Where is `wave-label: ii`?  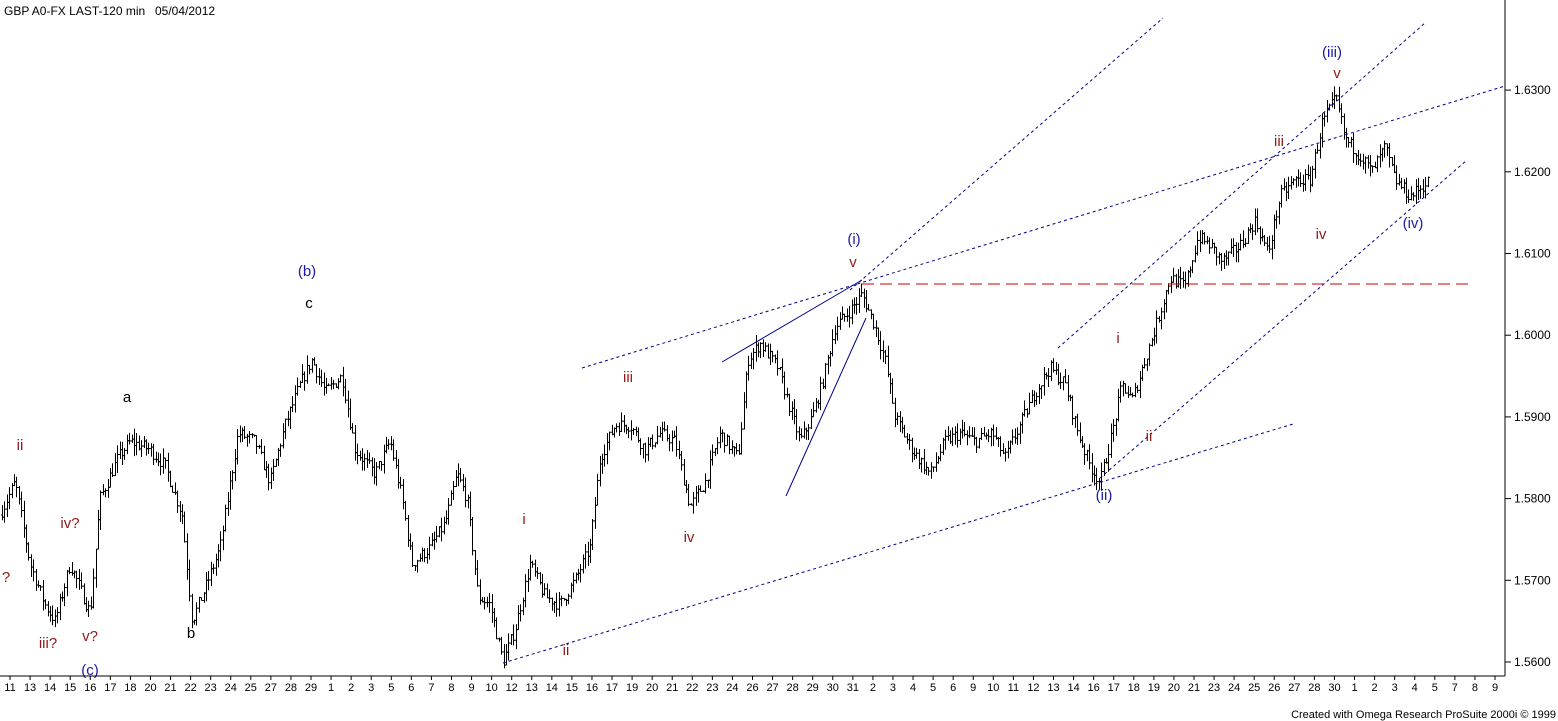
wave-label: ii is located at coordinates (20, 445).